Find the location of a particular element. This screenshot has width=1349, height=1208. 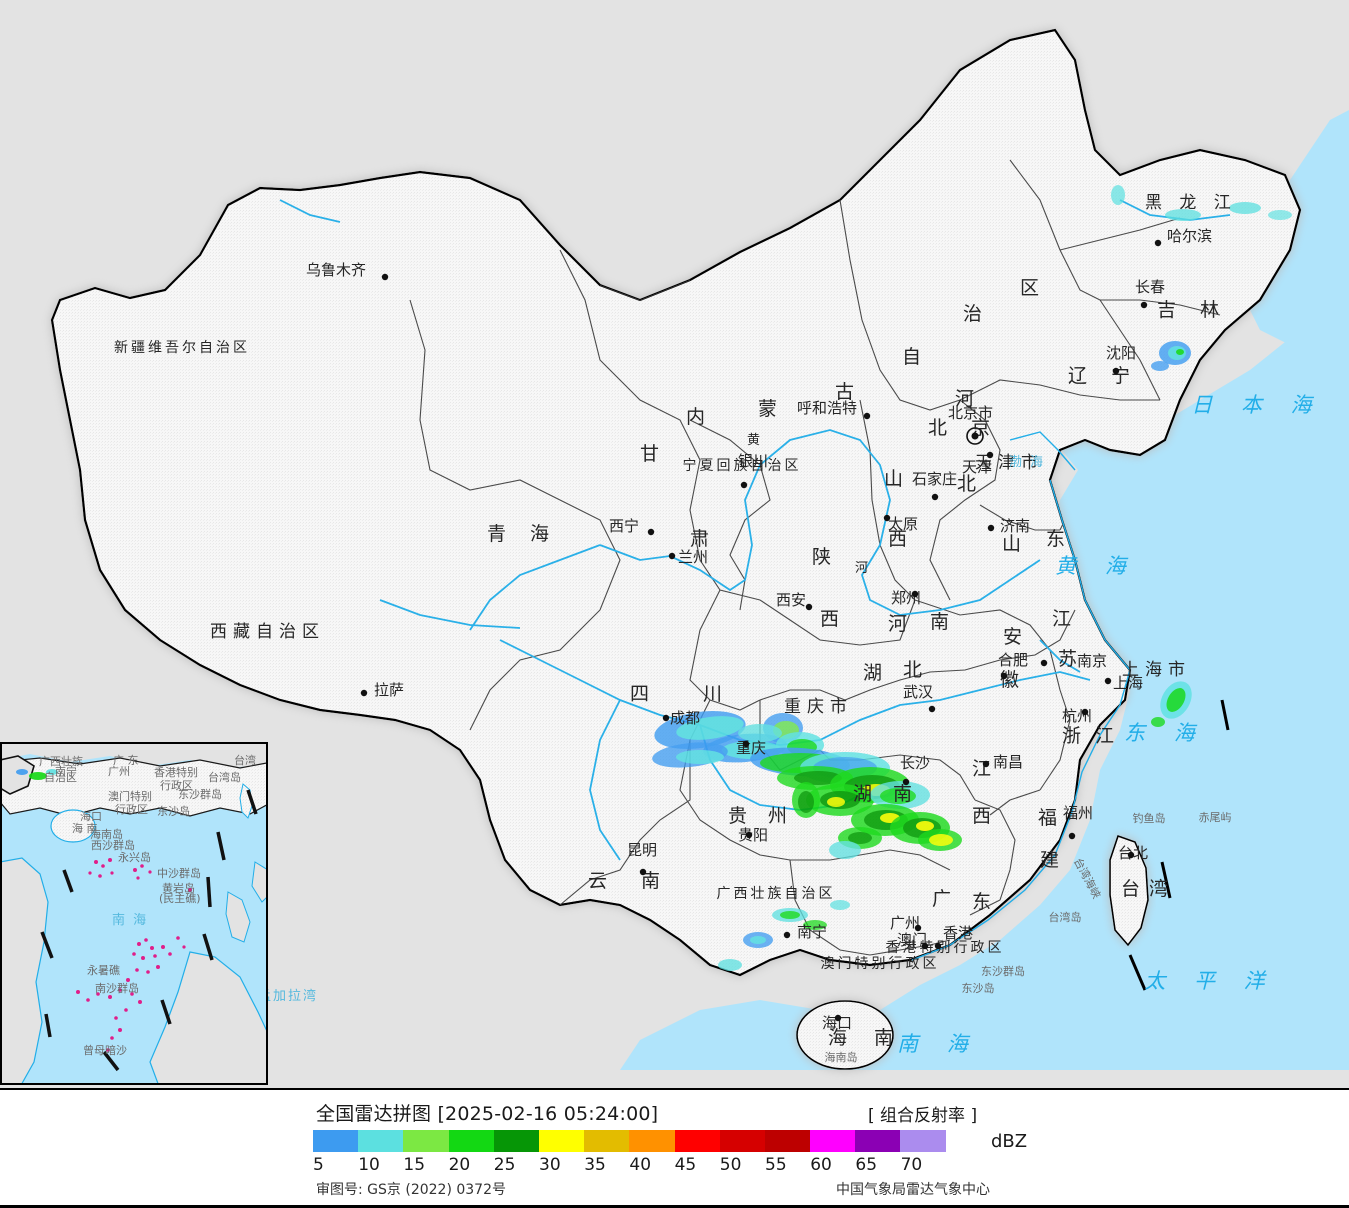

echo-northeast is located at coordinates (1201, 278).